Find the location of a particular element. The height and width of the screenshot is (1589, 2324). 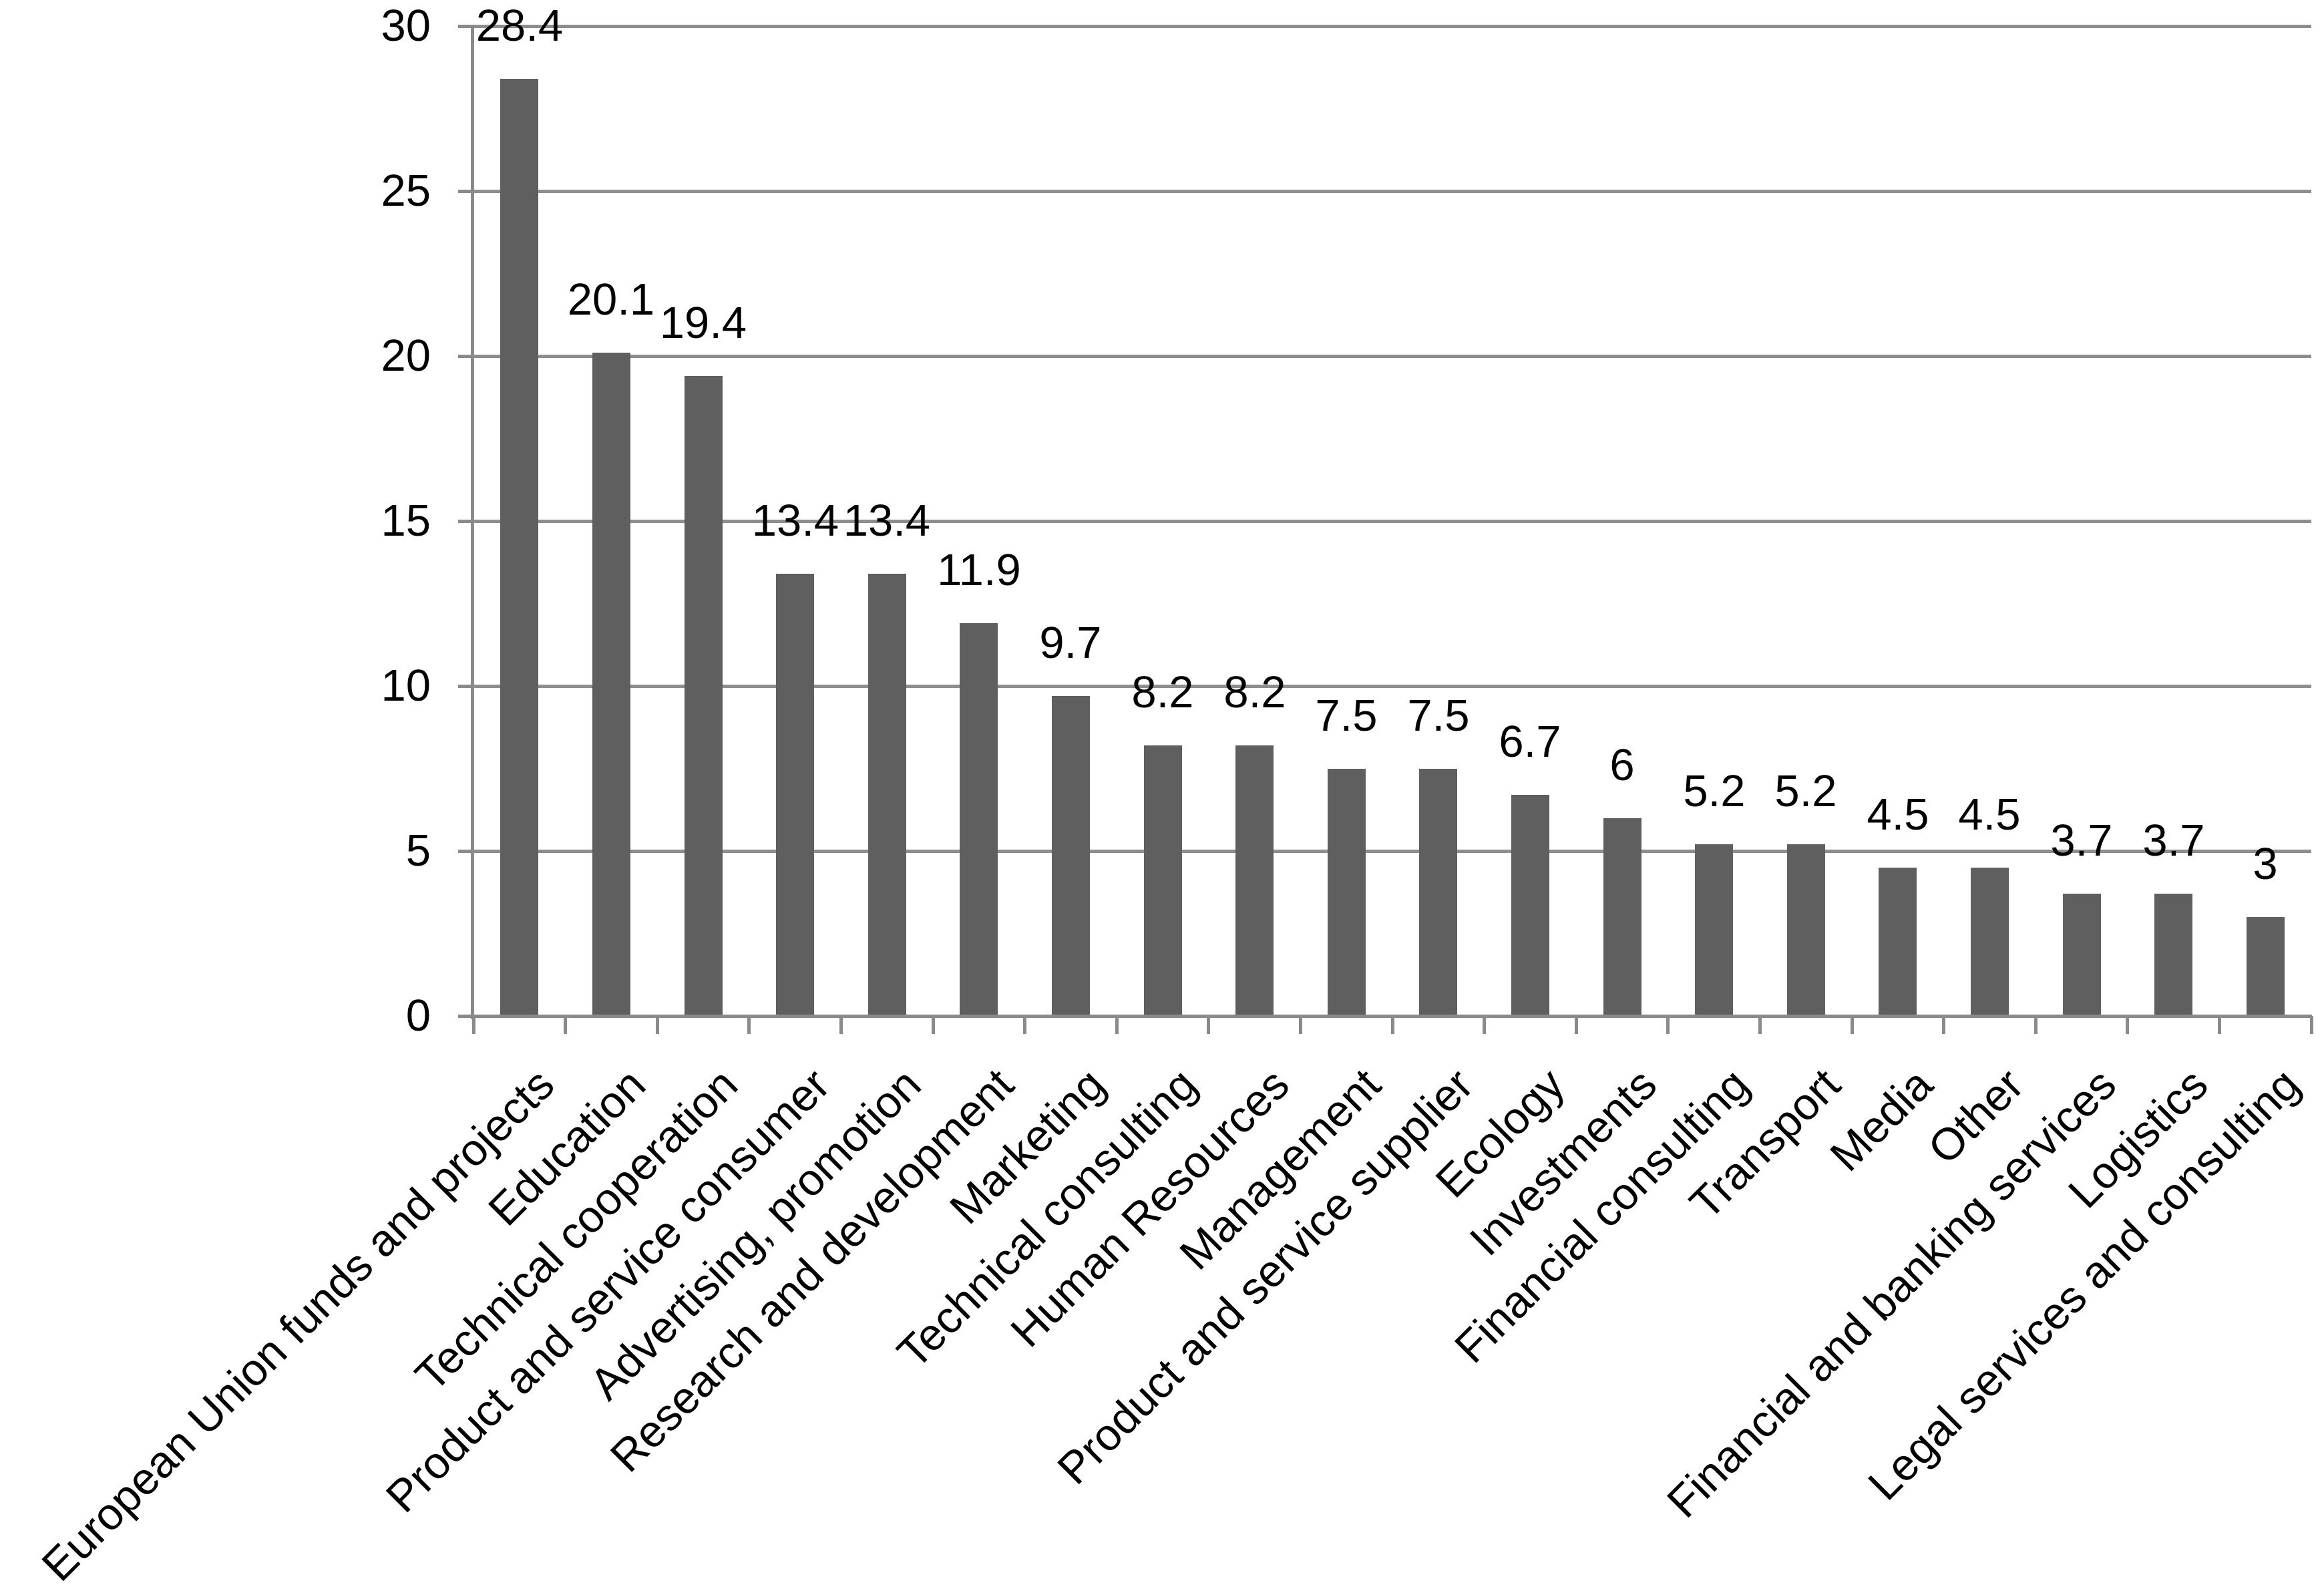

y-axis-label: 20 is located at coordinates (406, 356).